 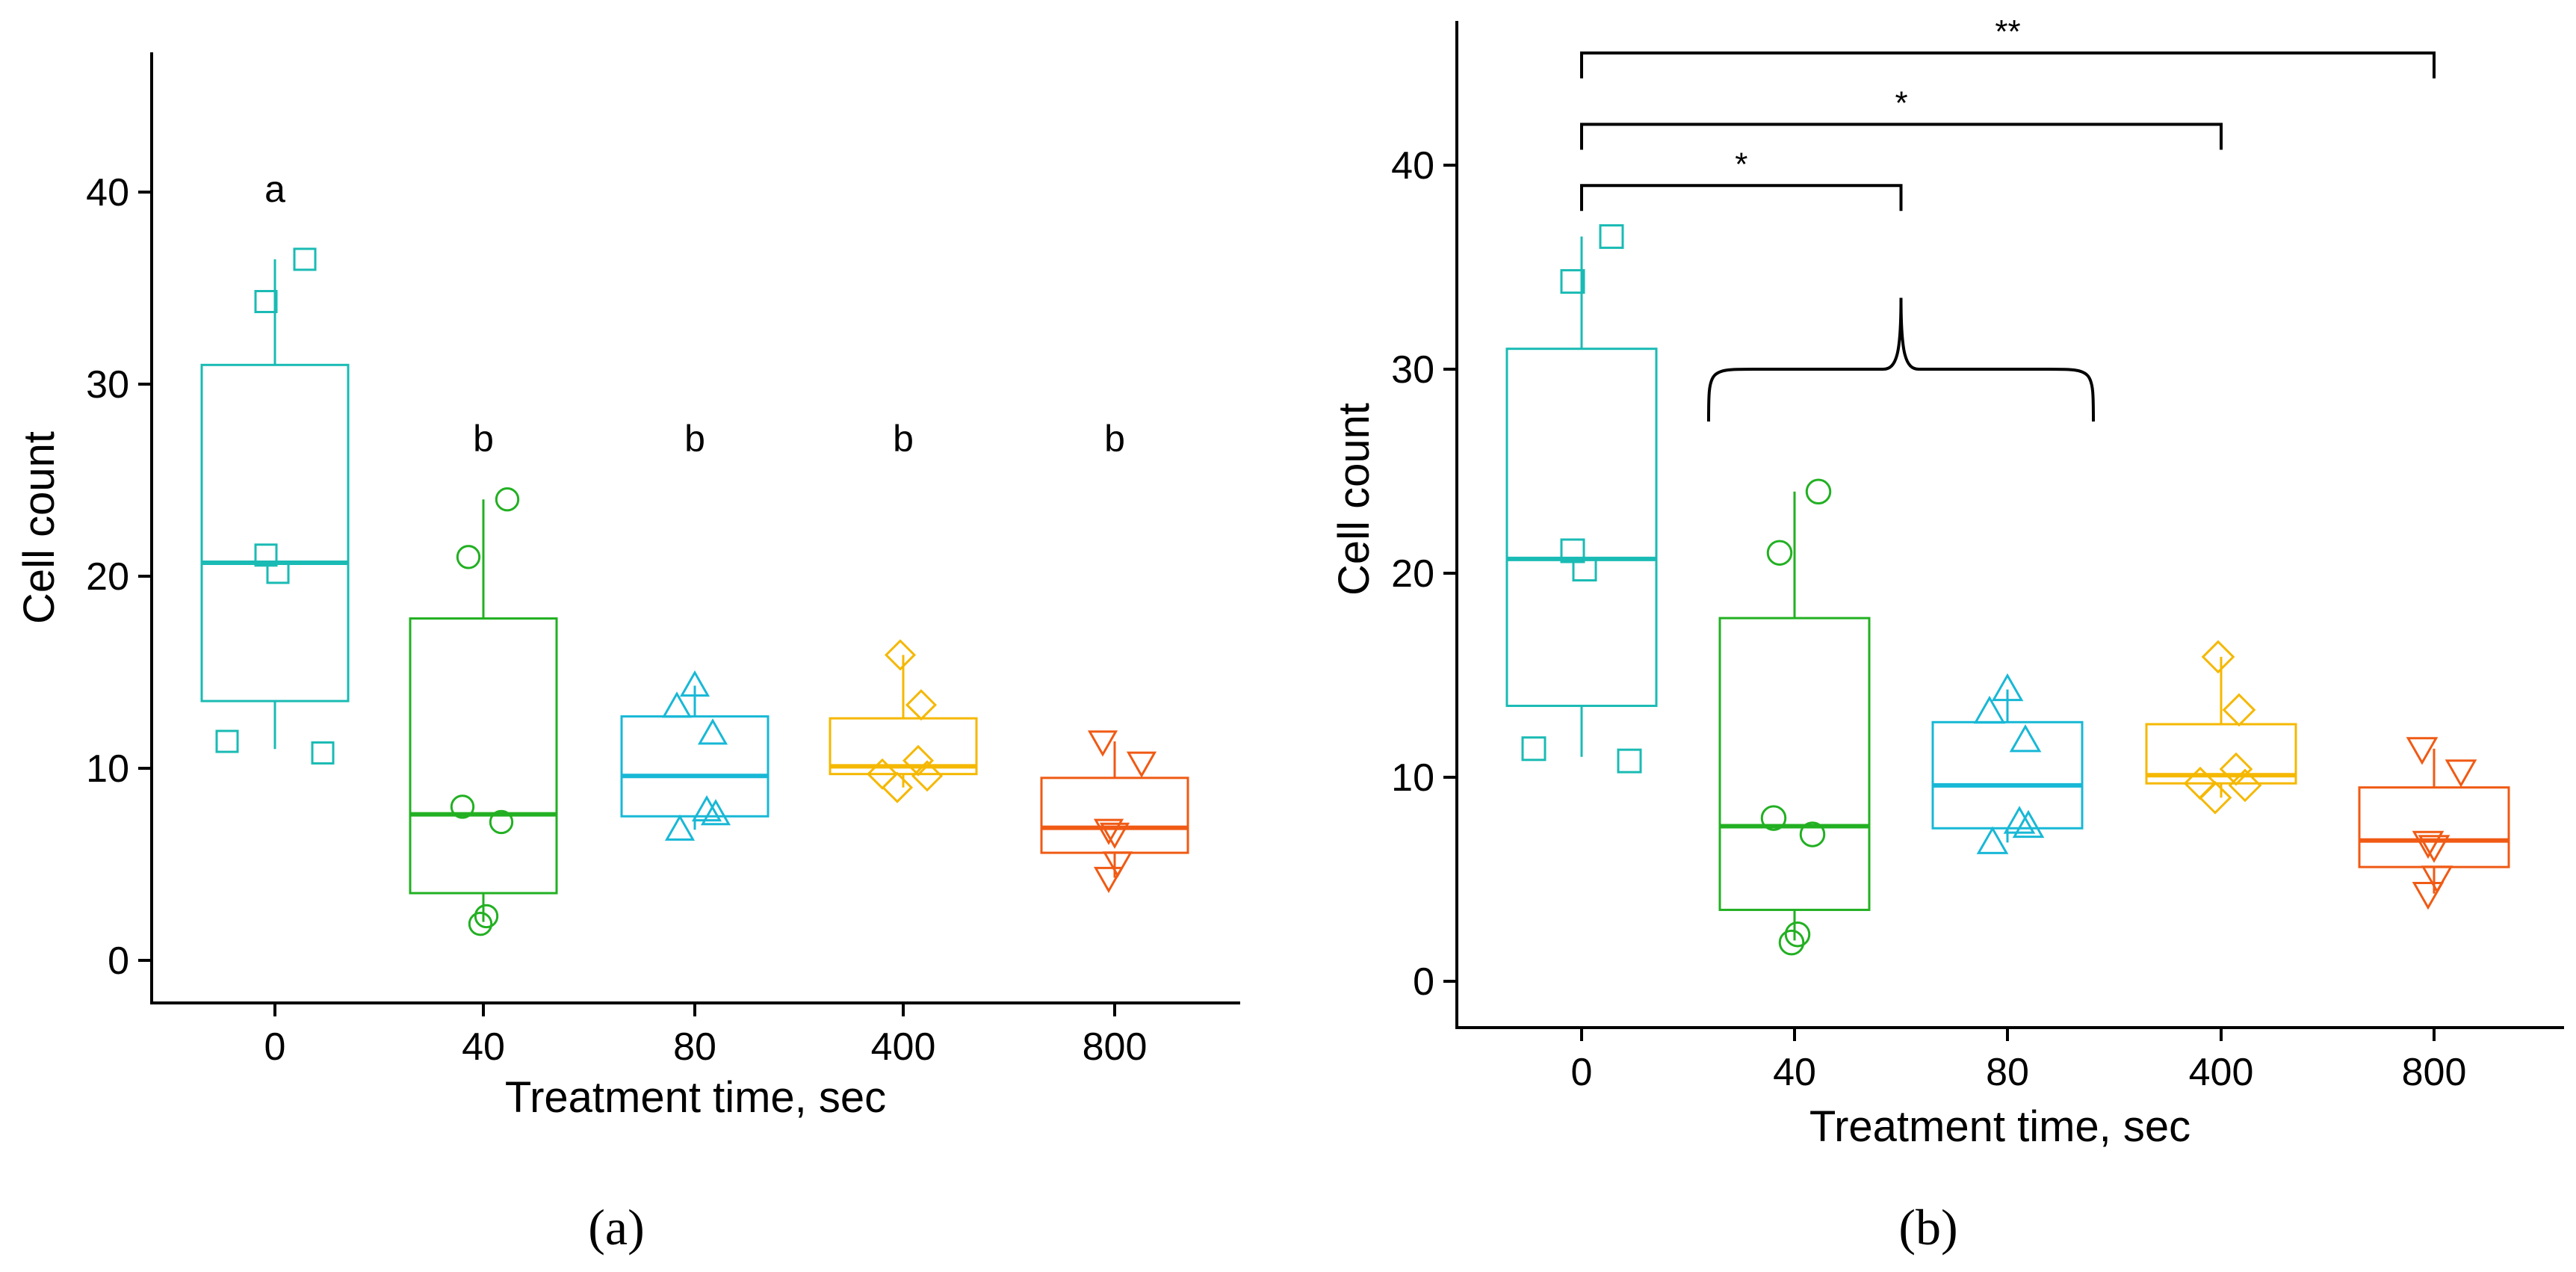 I want to click on panel-b-x-tick-label: 80, so click(x=2007, y=1072).